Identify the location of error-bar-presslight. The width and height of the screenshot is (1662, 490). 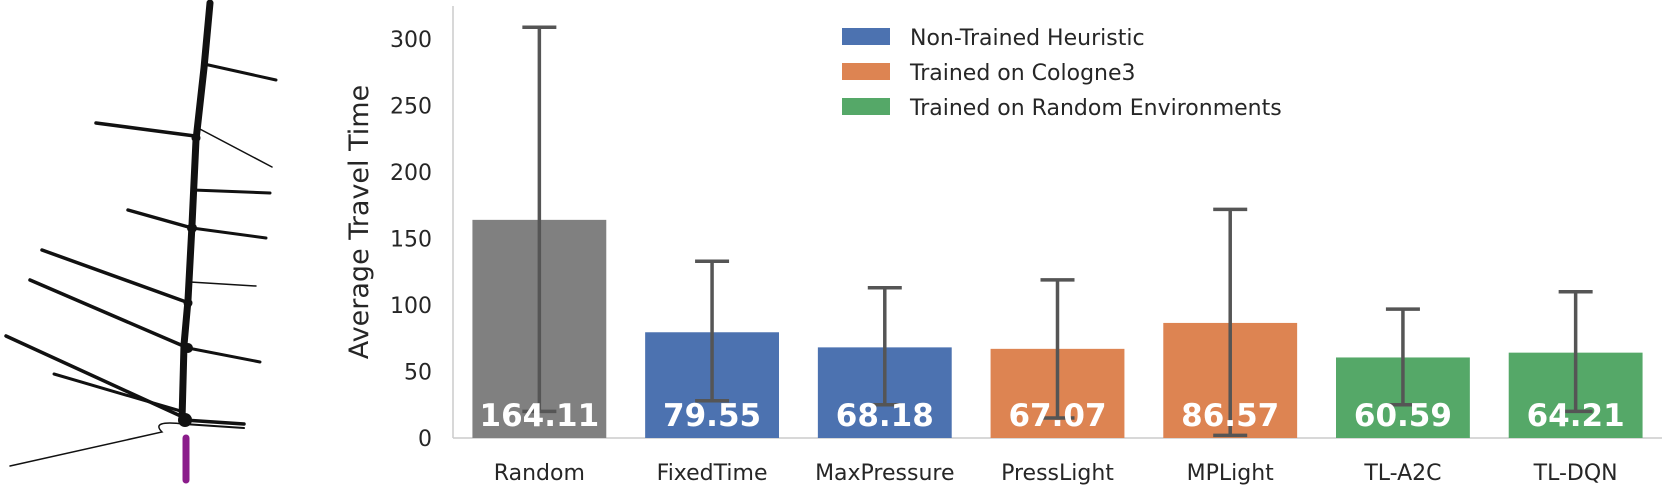
(1057, 349).